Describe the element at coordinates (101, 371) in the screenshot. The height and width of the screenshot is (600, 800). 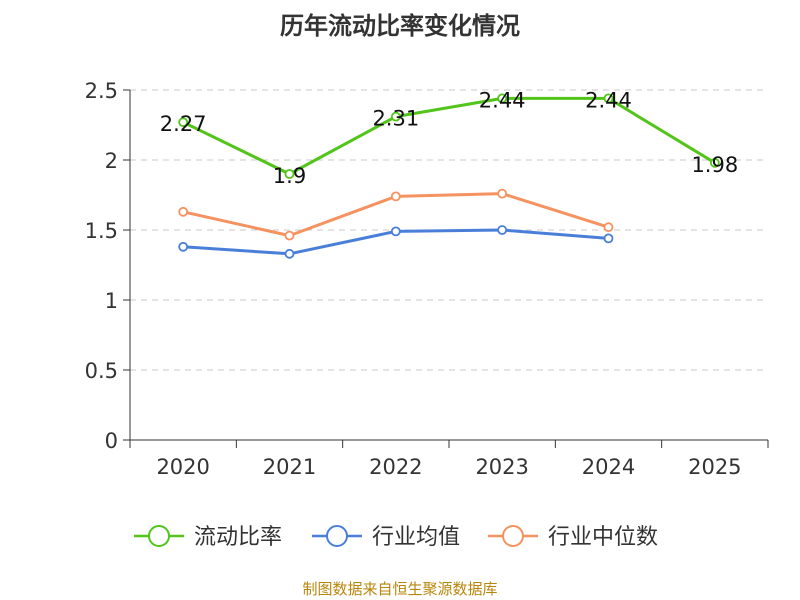
I see `y-tick-label: 0.5` at that location.